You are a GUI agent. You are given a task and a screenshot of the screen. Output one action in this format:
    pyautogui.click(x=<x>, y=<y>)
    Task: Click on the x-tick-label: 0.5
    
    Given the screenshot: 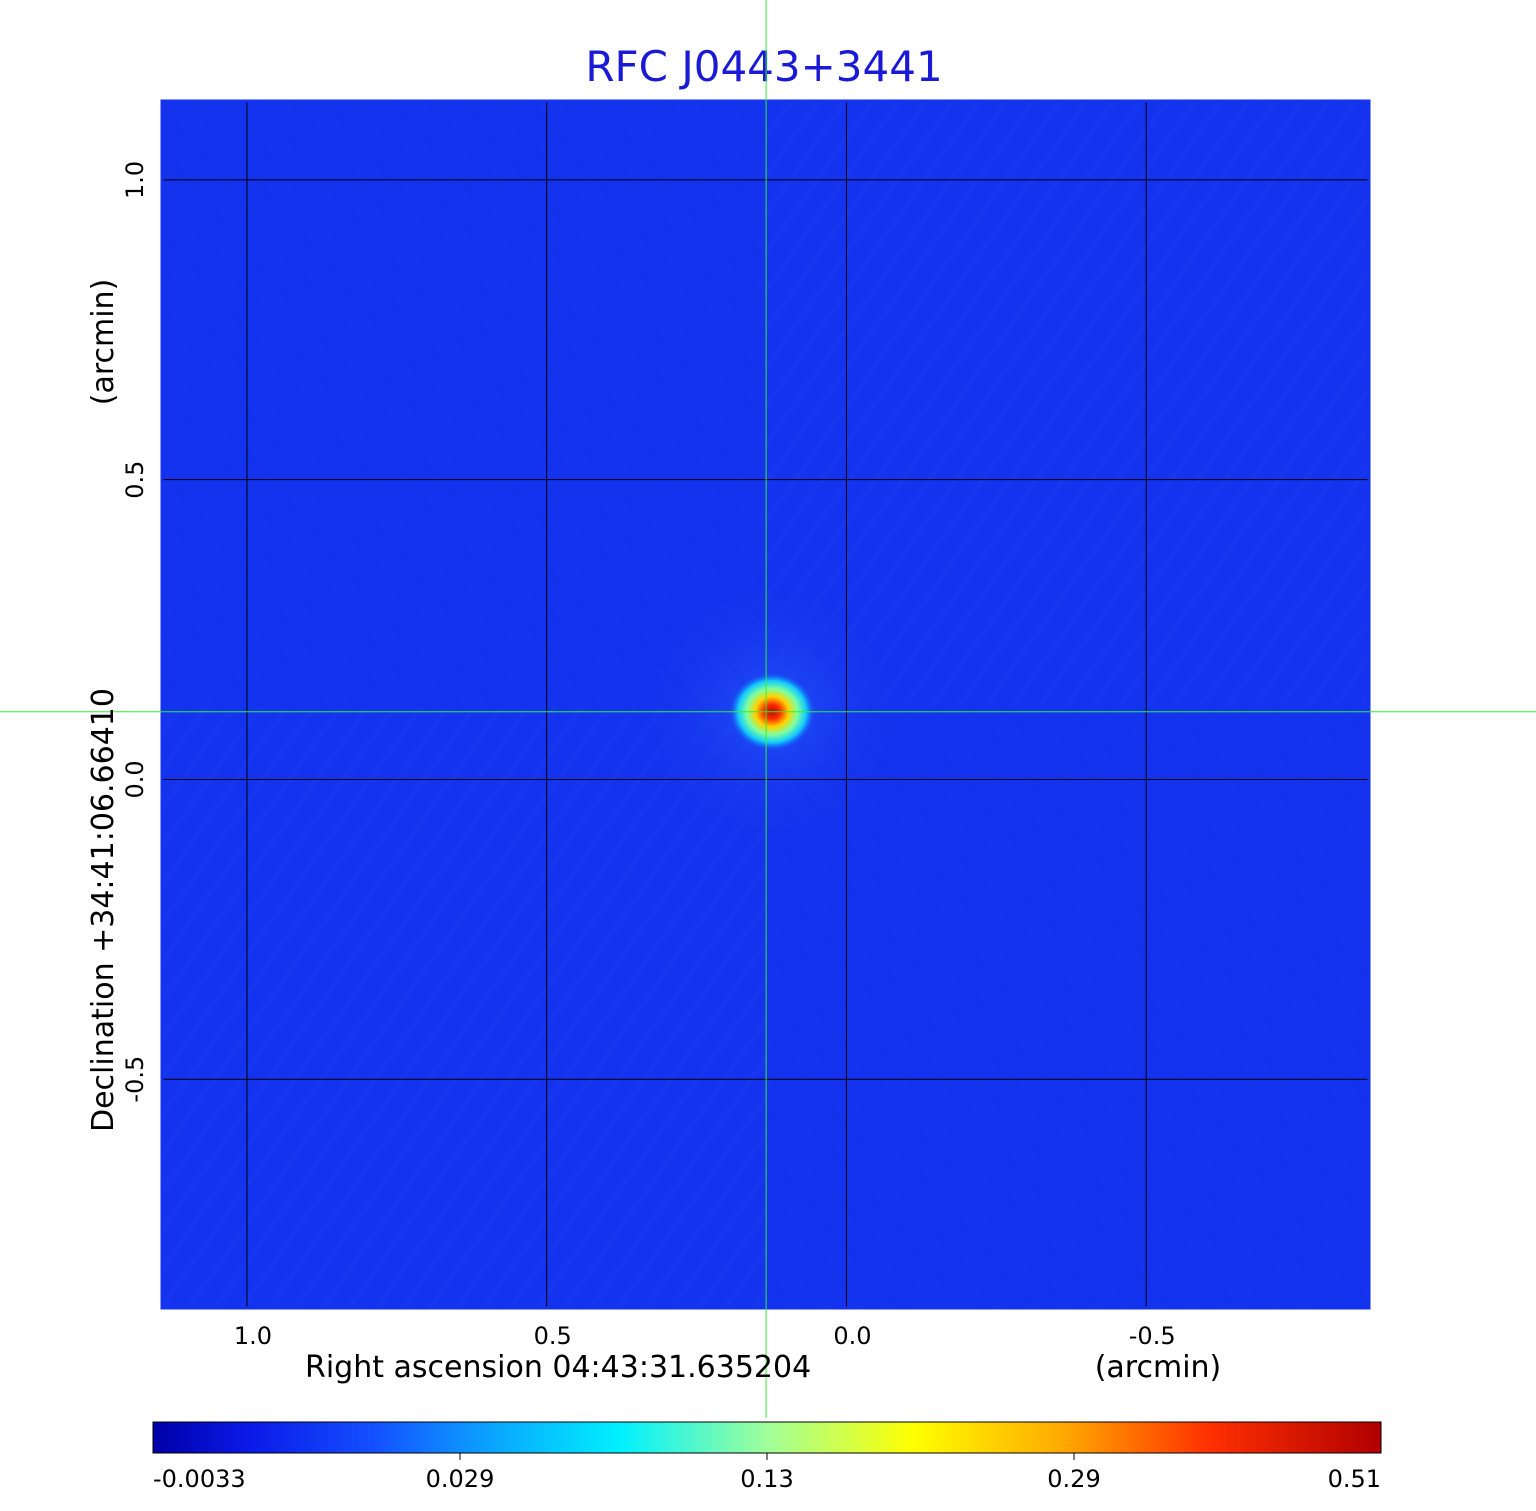 What is the action you would take?
    pyautogui.click(x=553, y=1336)
    